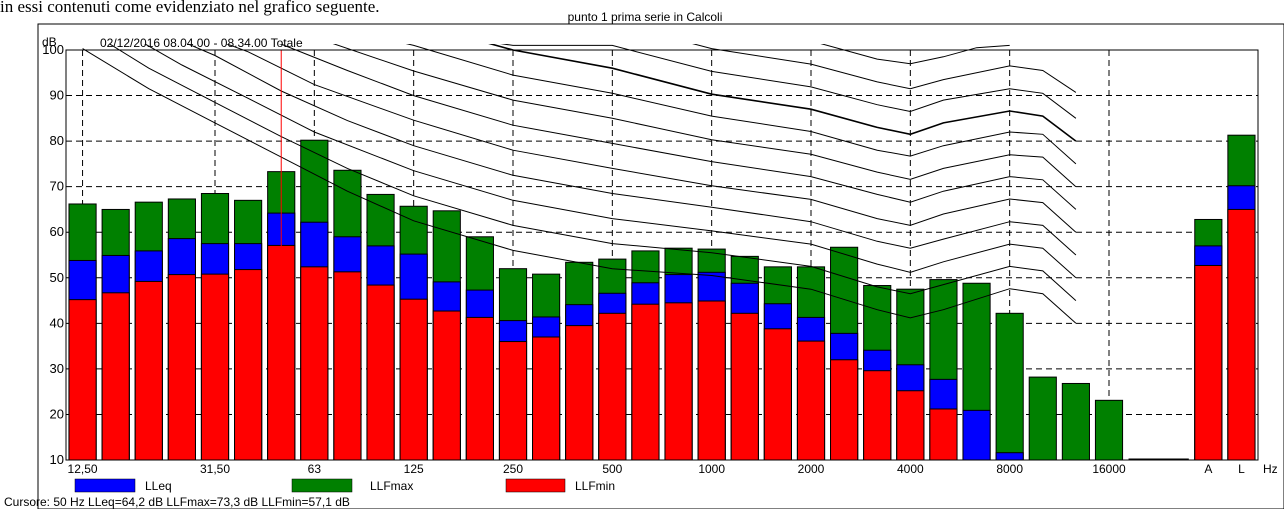 The image size is (1284, 509). I want to click on y-tick-label: 40, so click(57, 322).